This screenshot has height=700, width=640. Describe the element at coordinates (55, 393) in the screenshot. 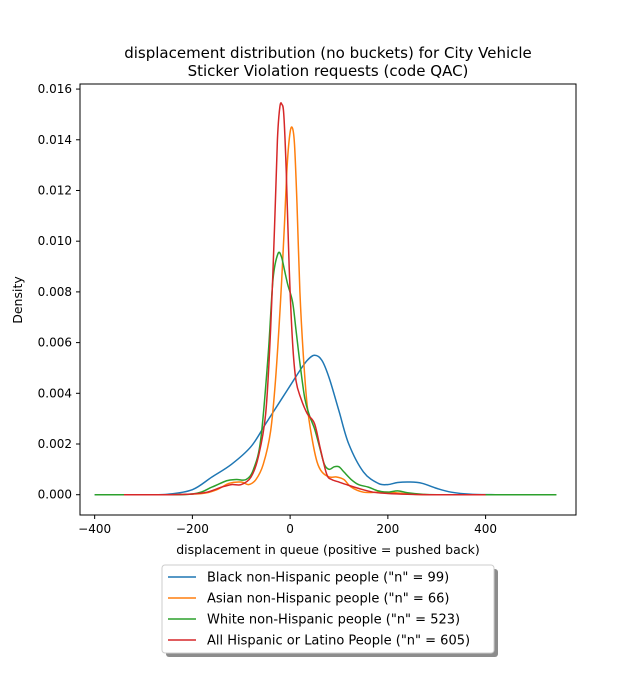

I see `y-tick-label: 0.004` at that location.